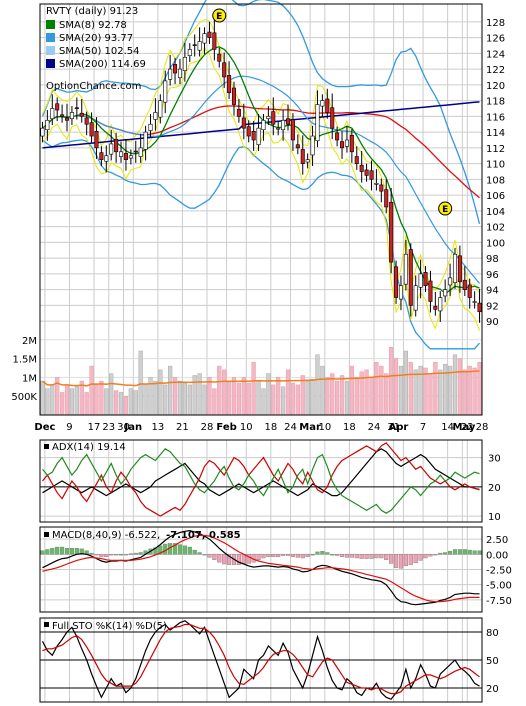 This screenshot has height=706, width=526. I want to click on watermark: OptionChance.com, so click(93, 86).